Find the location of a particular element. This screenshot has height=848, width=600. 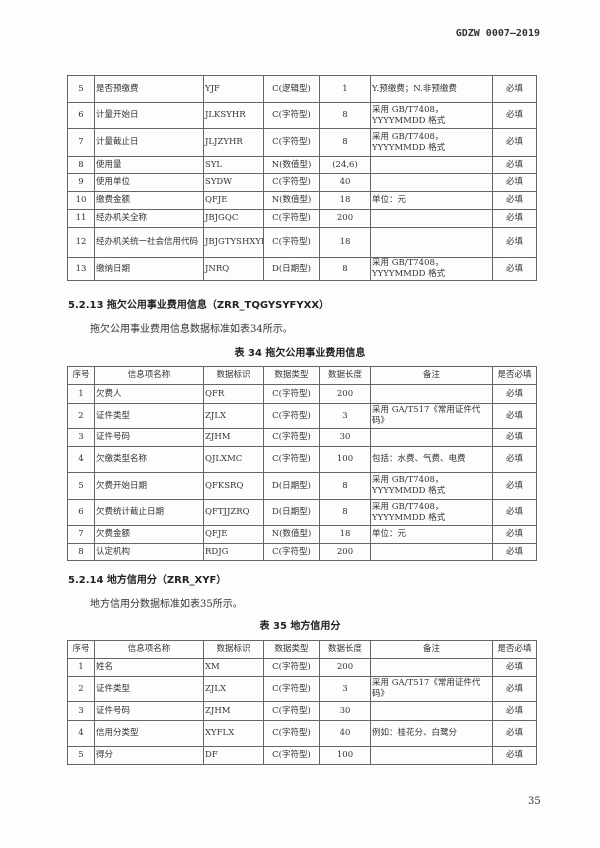

cell-data-id: ZJHM is located at coordinates (233, 437).